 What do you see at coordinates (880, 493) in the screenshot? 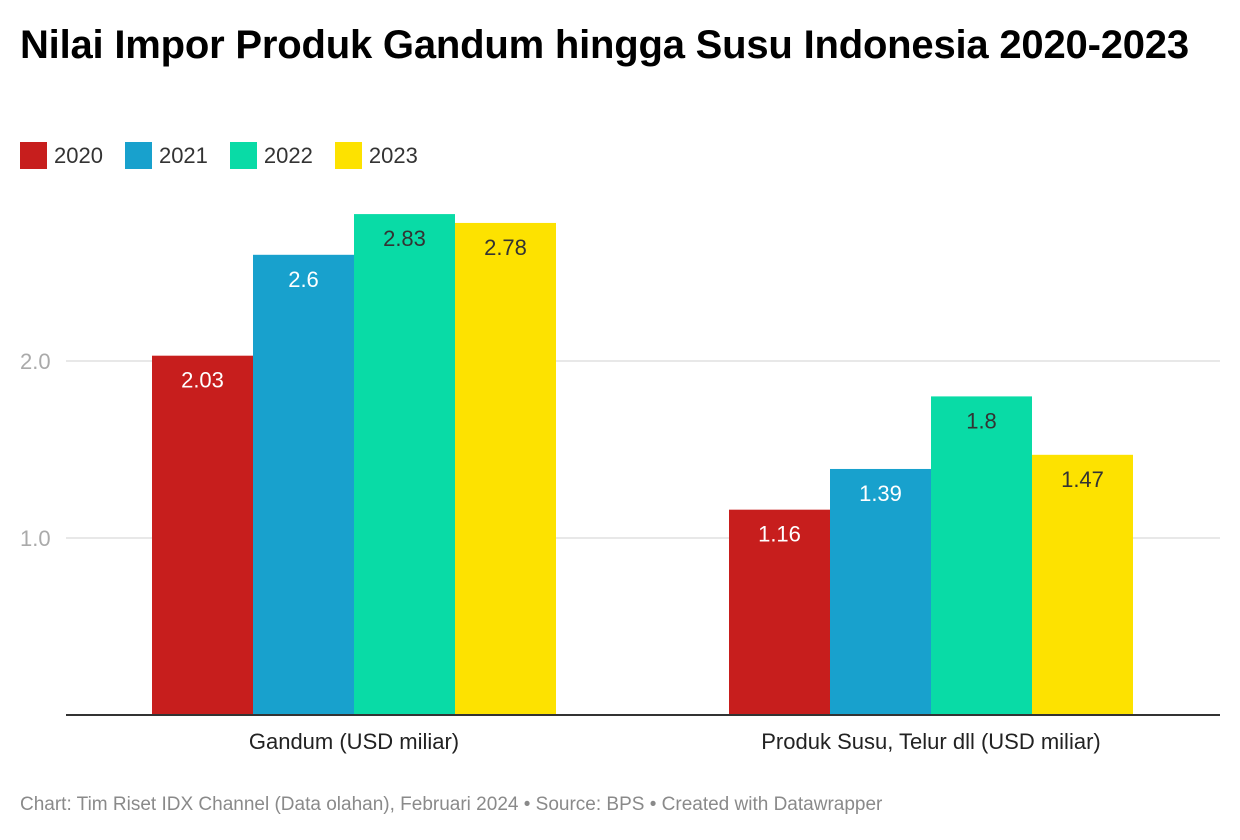
I see `data-label: 1.39` at bounding box center [880, 493].